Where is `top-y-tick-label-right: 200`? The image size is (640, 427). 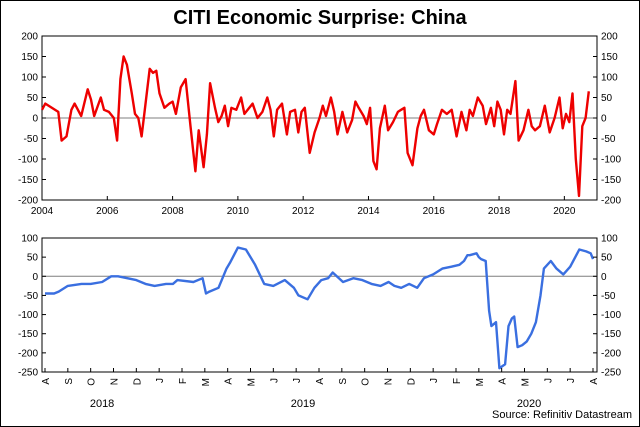
top-y-tick-label-right: 200 is located at coordinates (609, 37).